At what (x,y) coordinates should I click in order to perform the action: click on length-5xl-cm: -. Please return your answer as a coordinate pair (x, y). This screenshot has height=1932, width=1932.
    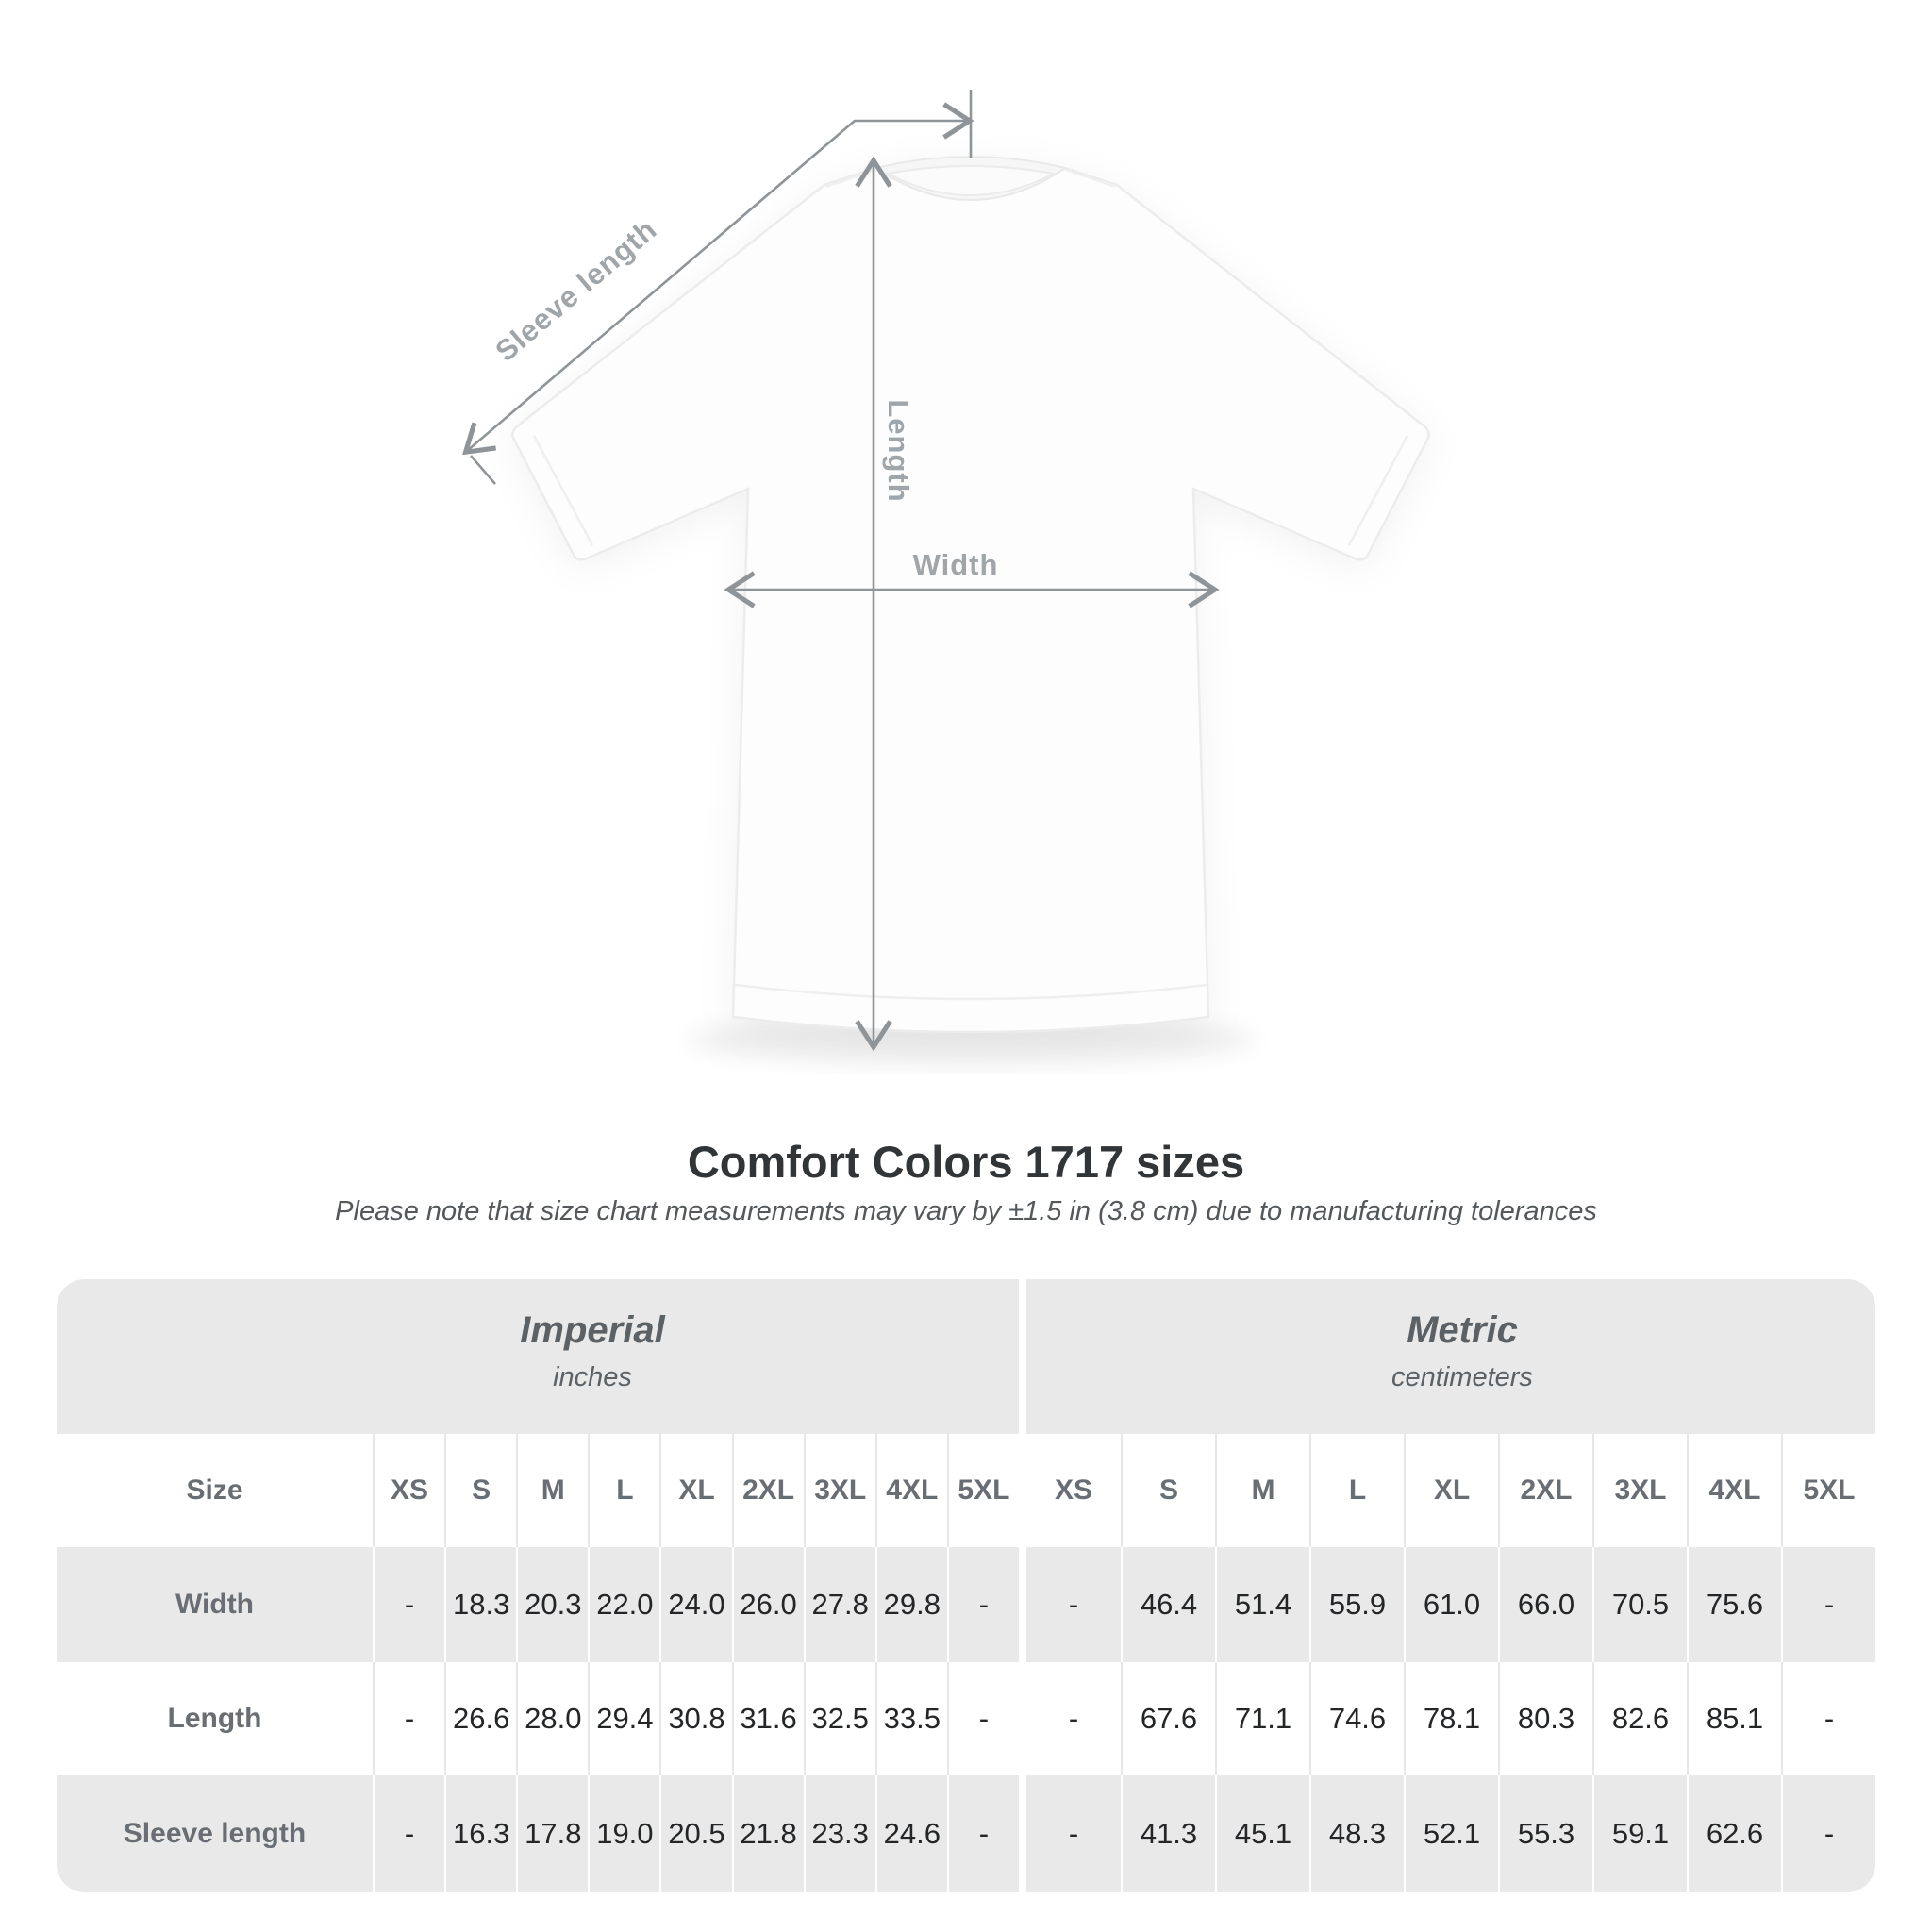
    Looking at the image, I should click on (1828, 1719).